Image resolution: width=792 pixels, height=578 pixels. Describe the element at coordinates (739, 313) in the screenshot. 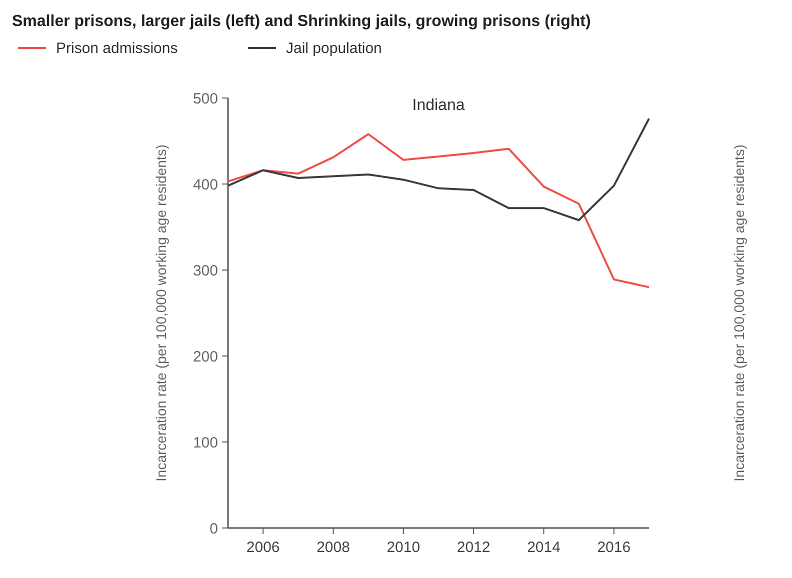

I see `text: Incarceration rate (per 100,000 working age residents)` at that location.